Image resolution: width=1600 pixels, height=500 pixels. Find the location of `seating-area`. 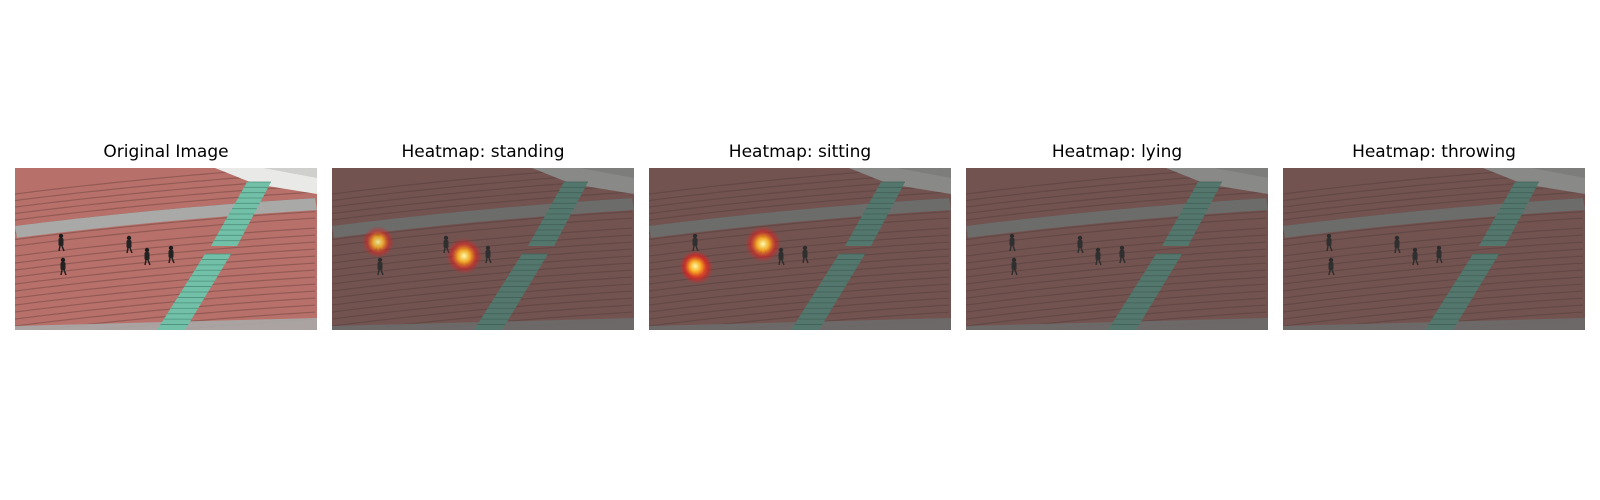

seating-area is located at coordinates (166, 249).